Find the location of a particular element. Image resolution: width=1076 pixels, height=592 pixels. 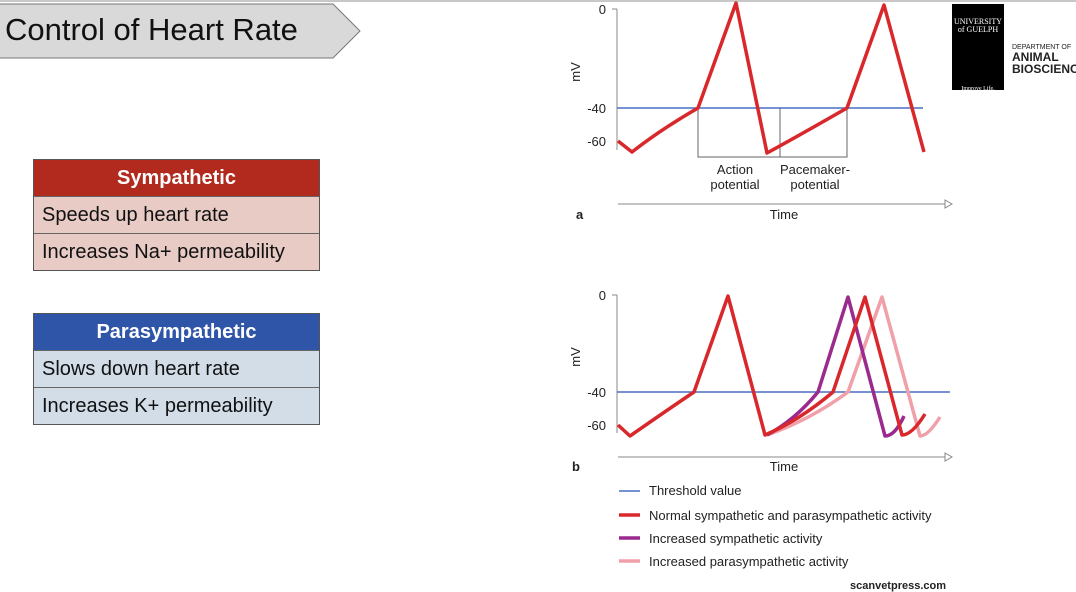

xlabel-b: Time is located at coordinates (784, 466).